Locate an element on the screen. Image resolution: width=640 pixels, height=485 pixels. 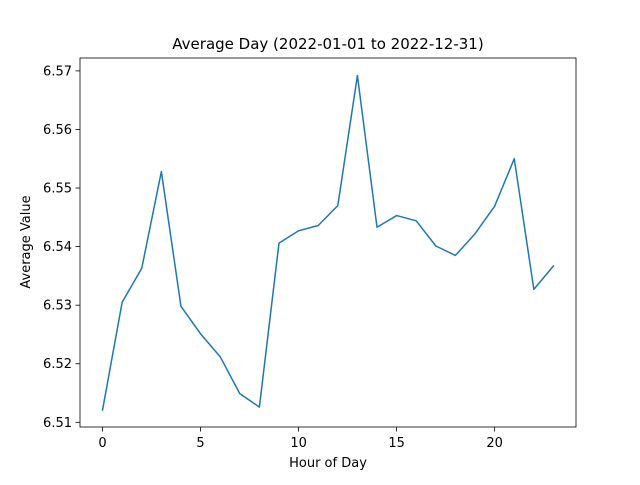
y-axis-label: Average Value is located at coordinates (26, 241).